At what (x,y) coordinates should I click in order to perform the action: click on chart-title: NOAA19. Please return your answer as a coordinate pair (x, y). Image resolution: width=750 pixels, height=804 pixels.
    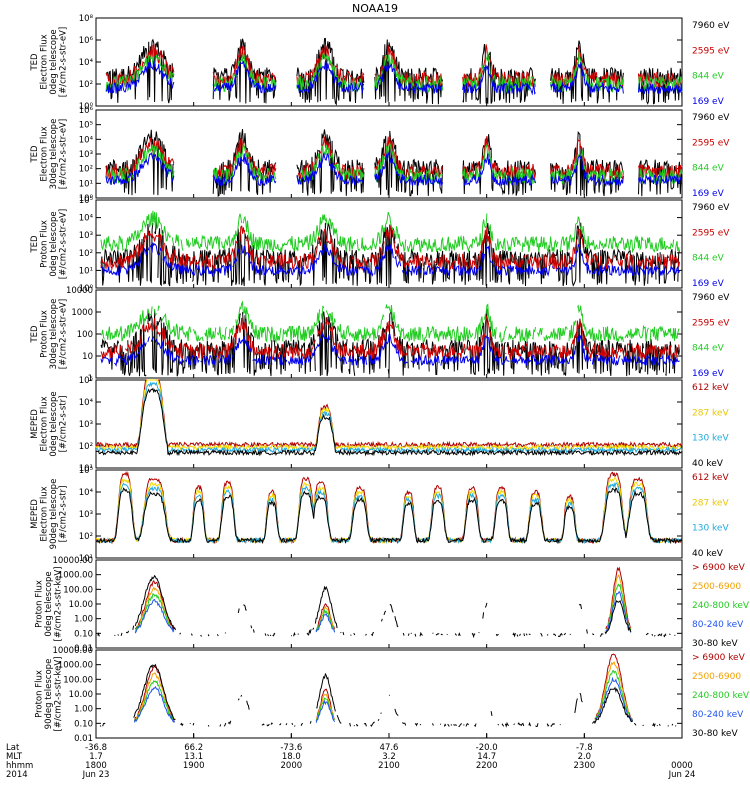
    Looking at the image, I should click on (375, 8).